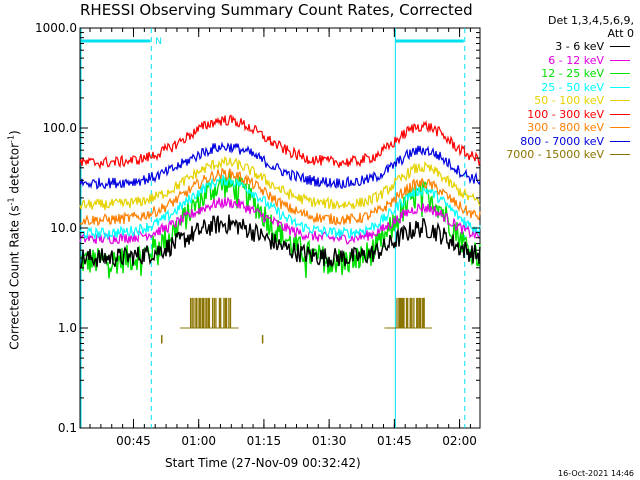  What do you see at coordinates (565, 127) in the screenshot?
I see `legend-label-7: 300 - 800 keV` at bounding box center [565, 127].